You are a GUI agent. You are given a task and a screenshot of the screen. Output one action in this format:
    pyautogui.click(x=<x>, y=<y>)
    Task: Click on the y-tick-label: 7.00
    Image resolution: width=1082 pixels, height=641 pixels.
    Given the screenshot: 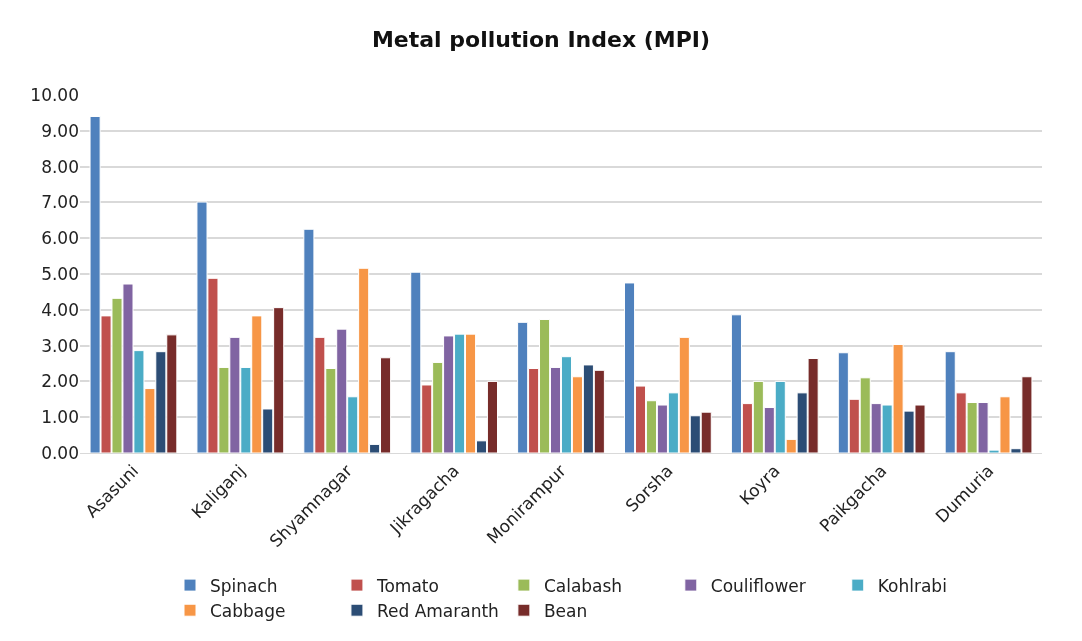 What is the action you would take?
    pyautogui.click(x=60, y=202)
    